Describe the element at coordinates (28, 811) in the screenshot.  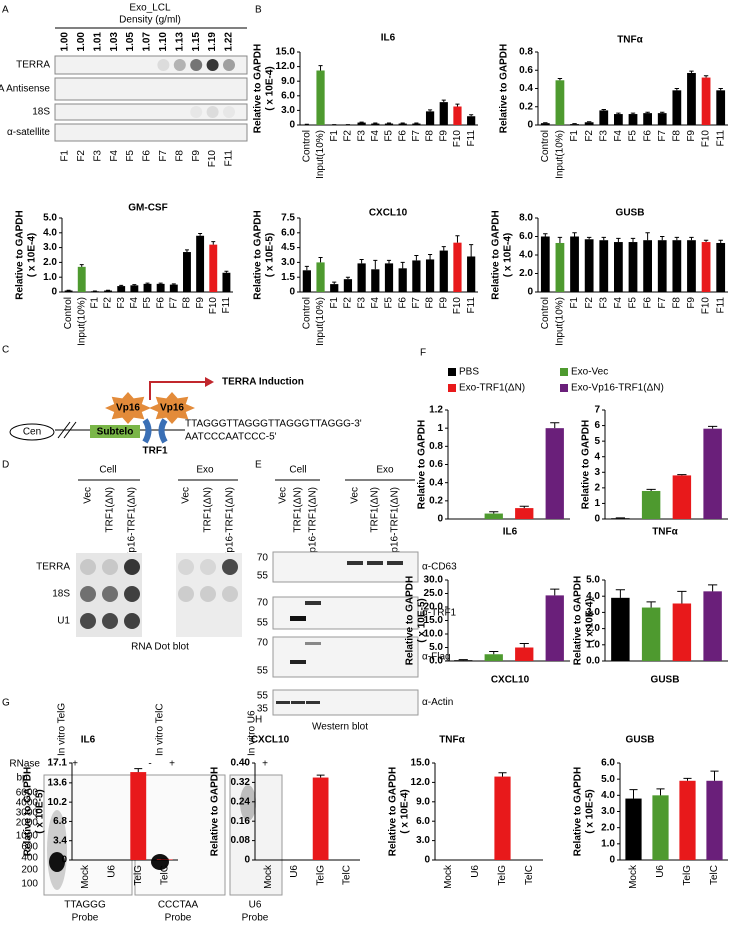
I see `y-axis-label: Relative to GAPDH` at that location.